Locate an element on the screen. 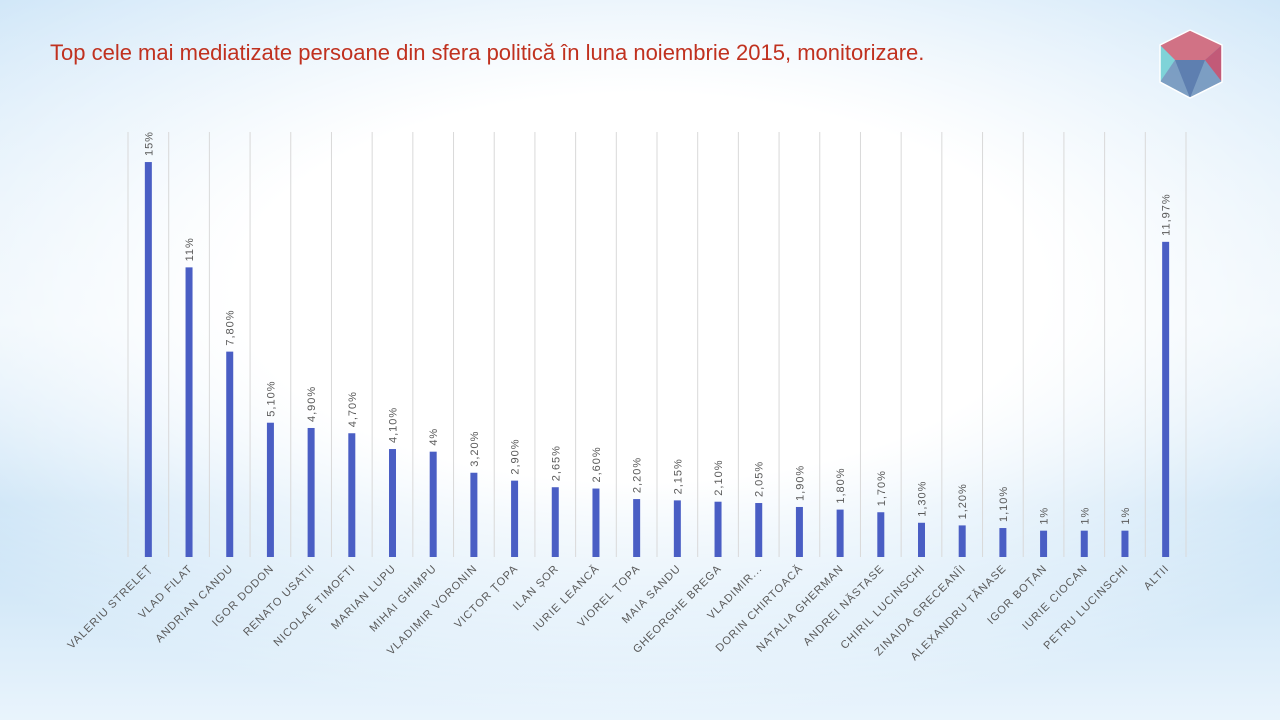 The height and width of the screenshot is (720, 1280). x-tick-label: RENATO USATII is located at coordinates (279, 601).